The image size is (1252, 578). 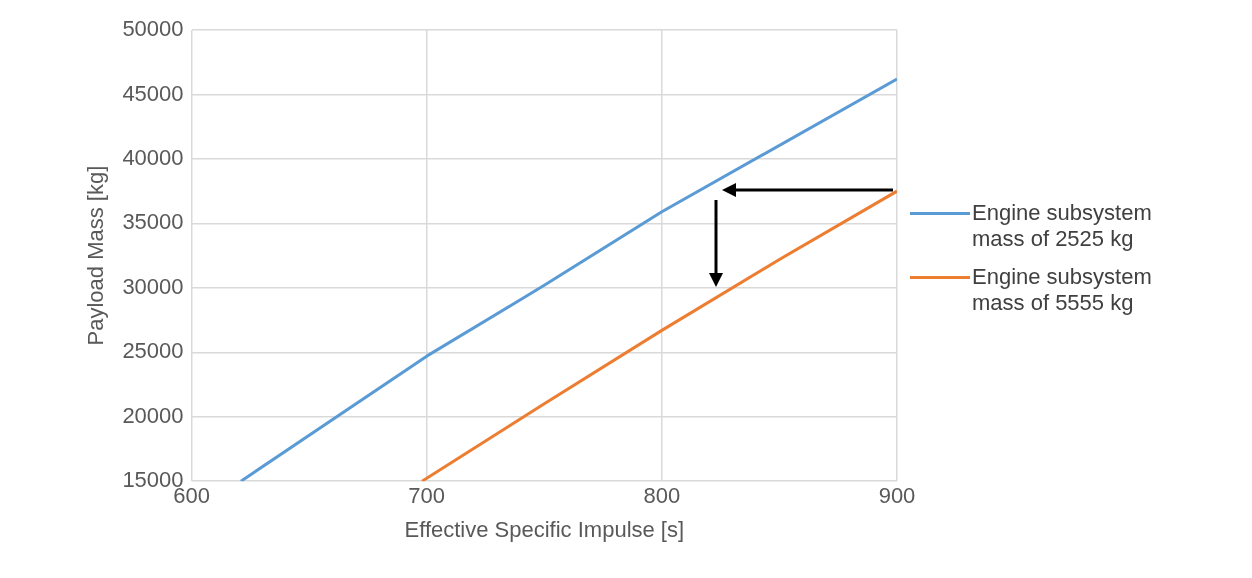 I want to click on x-tick-label: 800, so click(x=662, y=496).